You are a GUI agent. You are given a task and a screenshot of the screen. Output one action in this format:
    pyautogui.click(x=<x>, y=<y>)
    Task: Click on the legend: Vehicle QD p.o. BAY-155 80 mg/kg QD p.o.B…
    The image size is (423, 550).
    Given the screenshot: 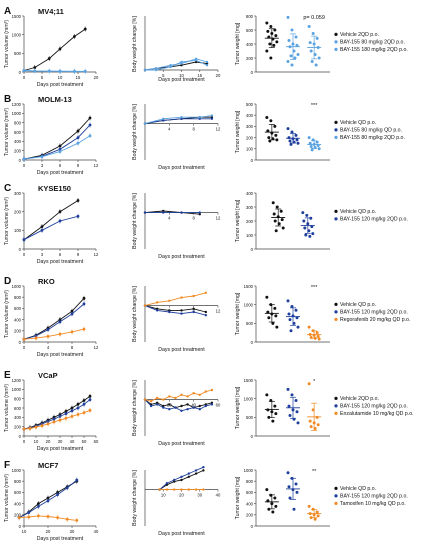 What is the action you would take?
    pyautogui.click(x=369, y=130)
    